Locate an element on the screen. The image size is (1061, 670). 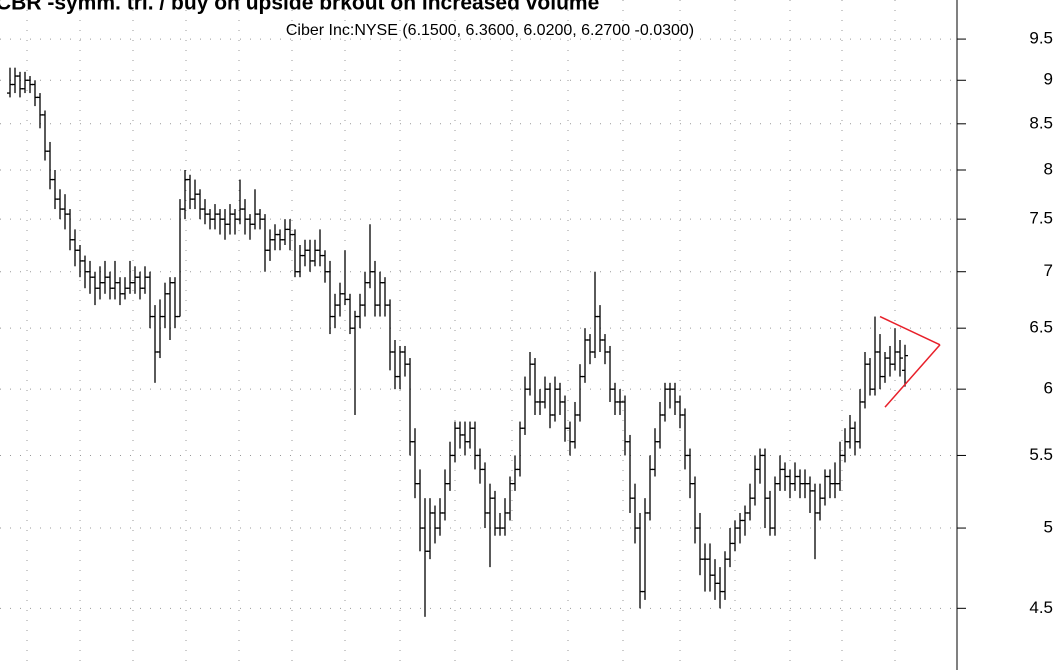
y-tick-label: 5.5 is located at coordinates (1041, 454).